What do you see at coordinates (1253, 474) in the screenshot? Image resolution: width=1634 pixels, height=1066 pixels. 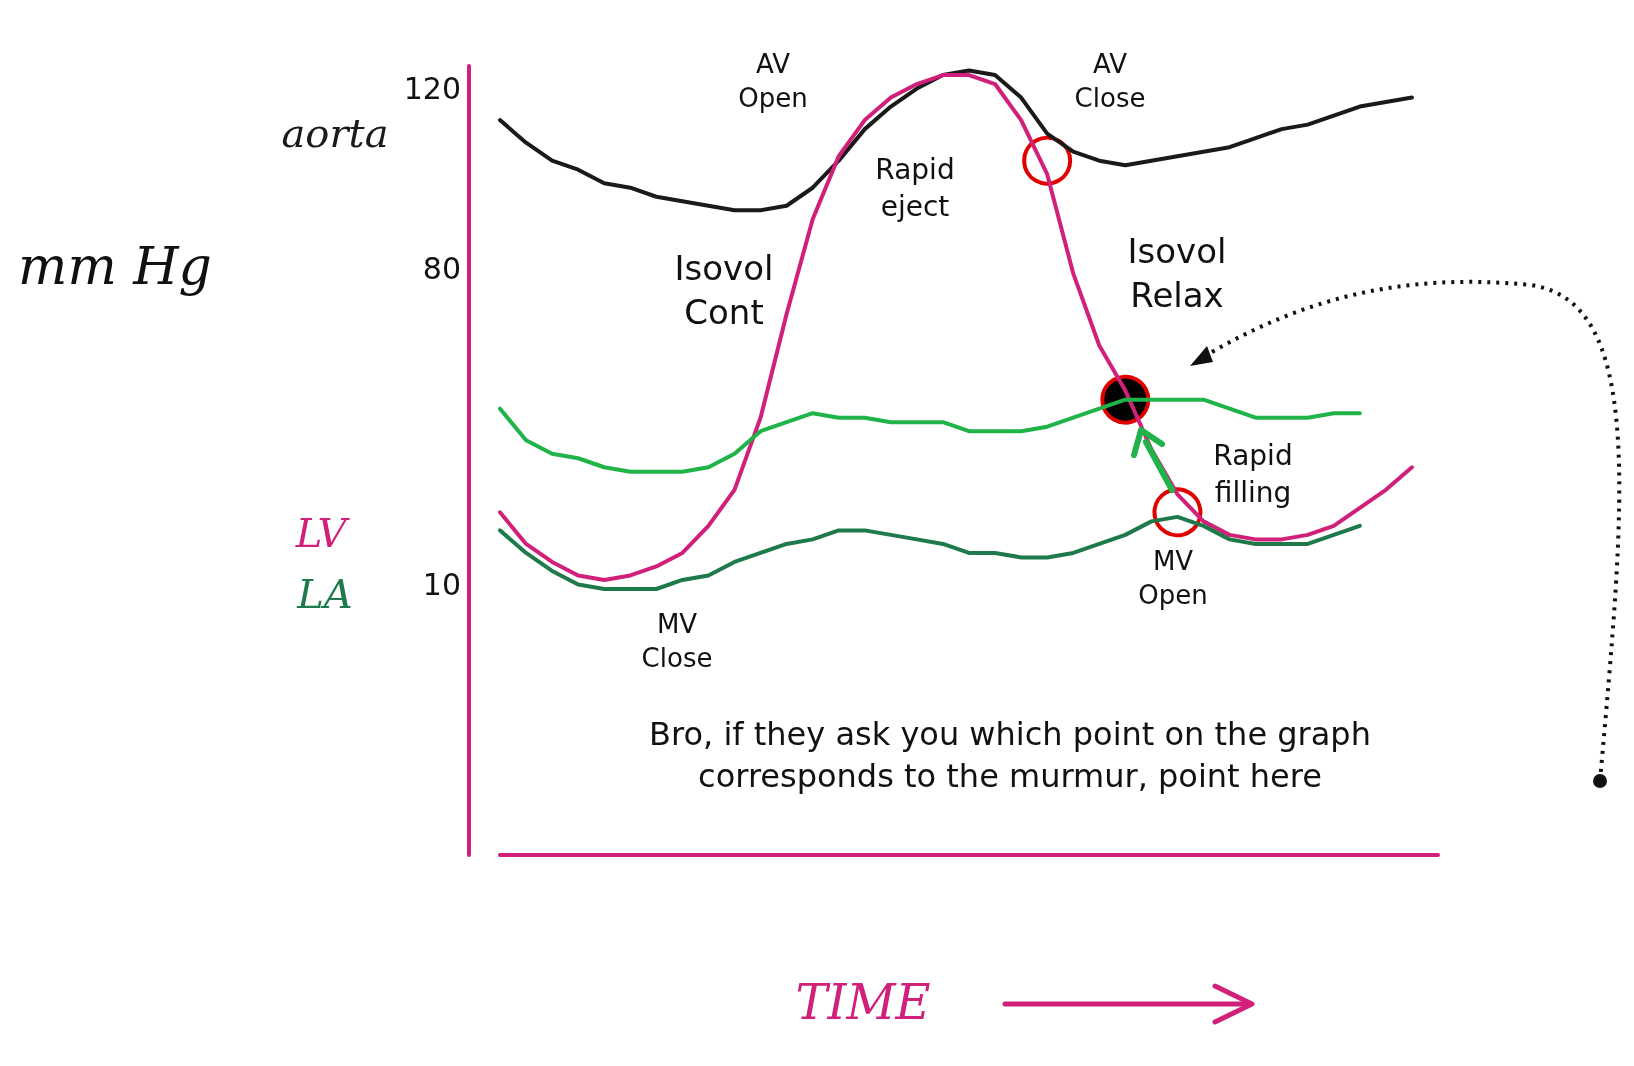 I see `annotation: Rapid filling` at bounding box center [1253, 474].